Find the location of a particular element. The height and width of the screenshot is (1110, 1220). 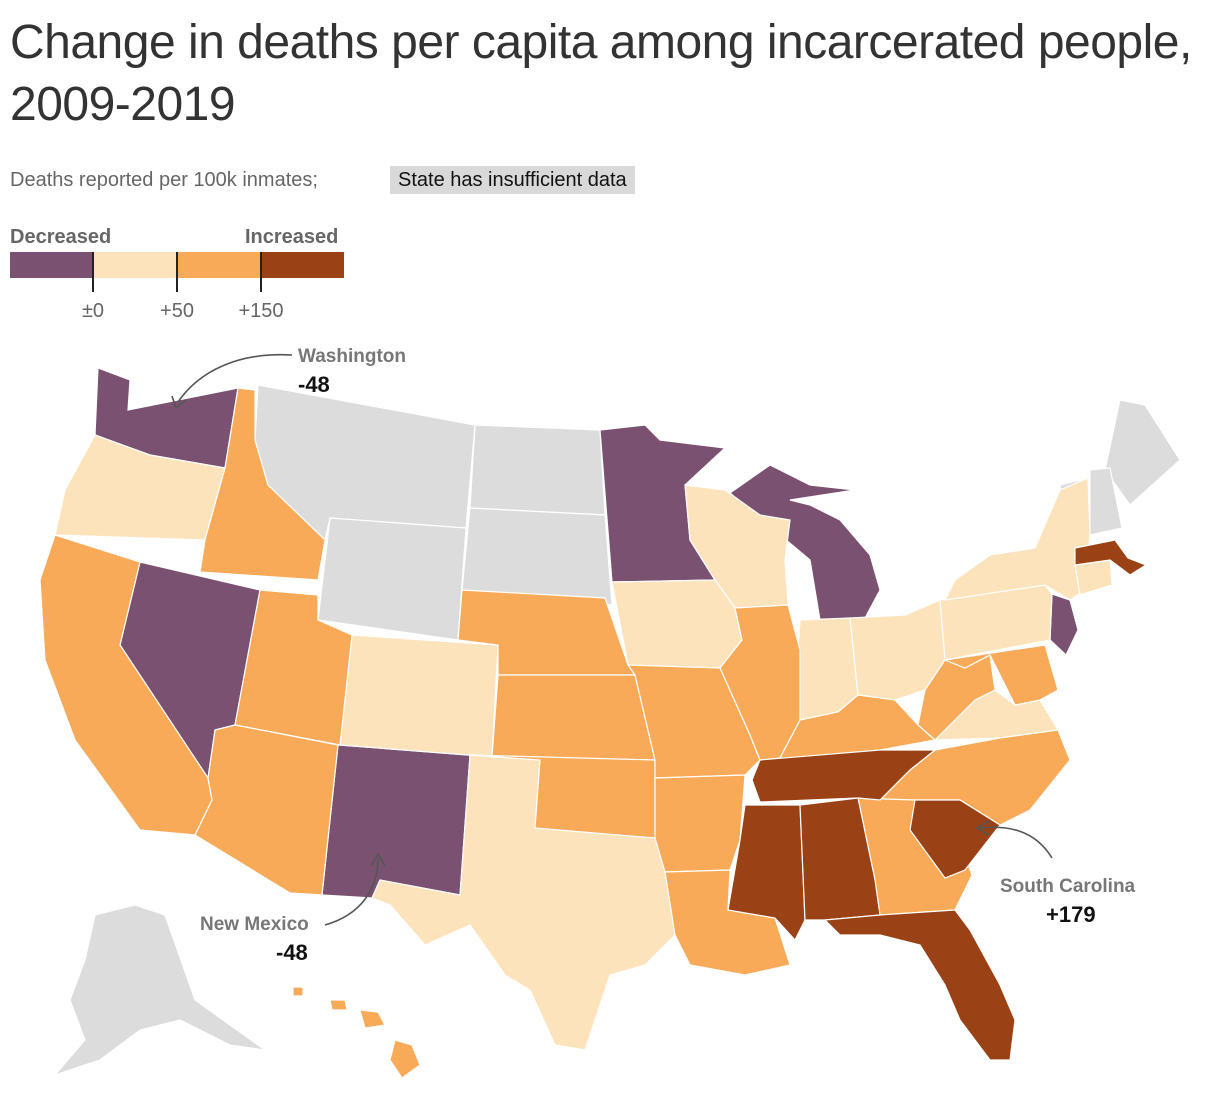

state-iowa is located at coordinates (677, 624).